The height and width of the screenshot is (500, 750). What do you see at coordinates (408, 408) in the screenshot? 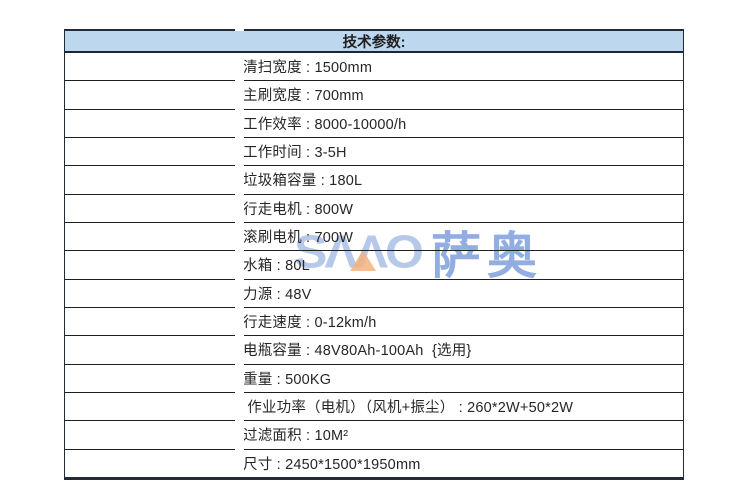
I see `spec-text: 作业功率（电机）（风机+振尘） : 260*2W+50*2W` at bounding box center [408, 408].